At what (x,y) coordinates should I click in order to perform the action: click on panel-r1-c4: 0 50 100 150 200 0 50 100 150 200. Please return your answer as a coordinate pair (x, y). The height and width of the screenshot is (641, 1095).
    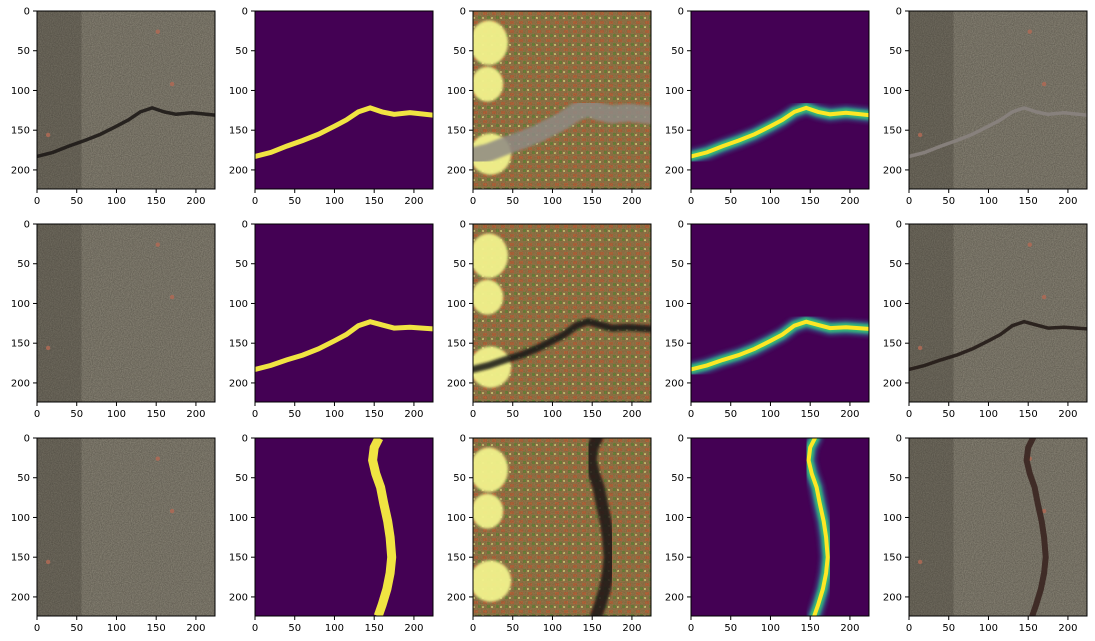
    Looking at the image, I should click on (767, 107).